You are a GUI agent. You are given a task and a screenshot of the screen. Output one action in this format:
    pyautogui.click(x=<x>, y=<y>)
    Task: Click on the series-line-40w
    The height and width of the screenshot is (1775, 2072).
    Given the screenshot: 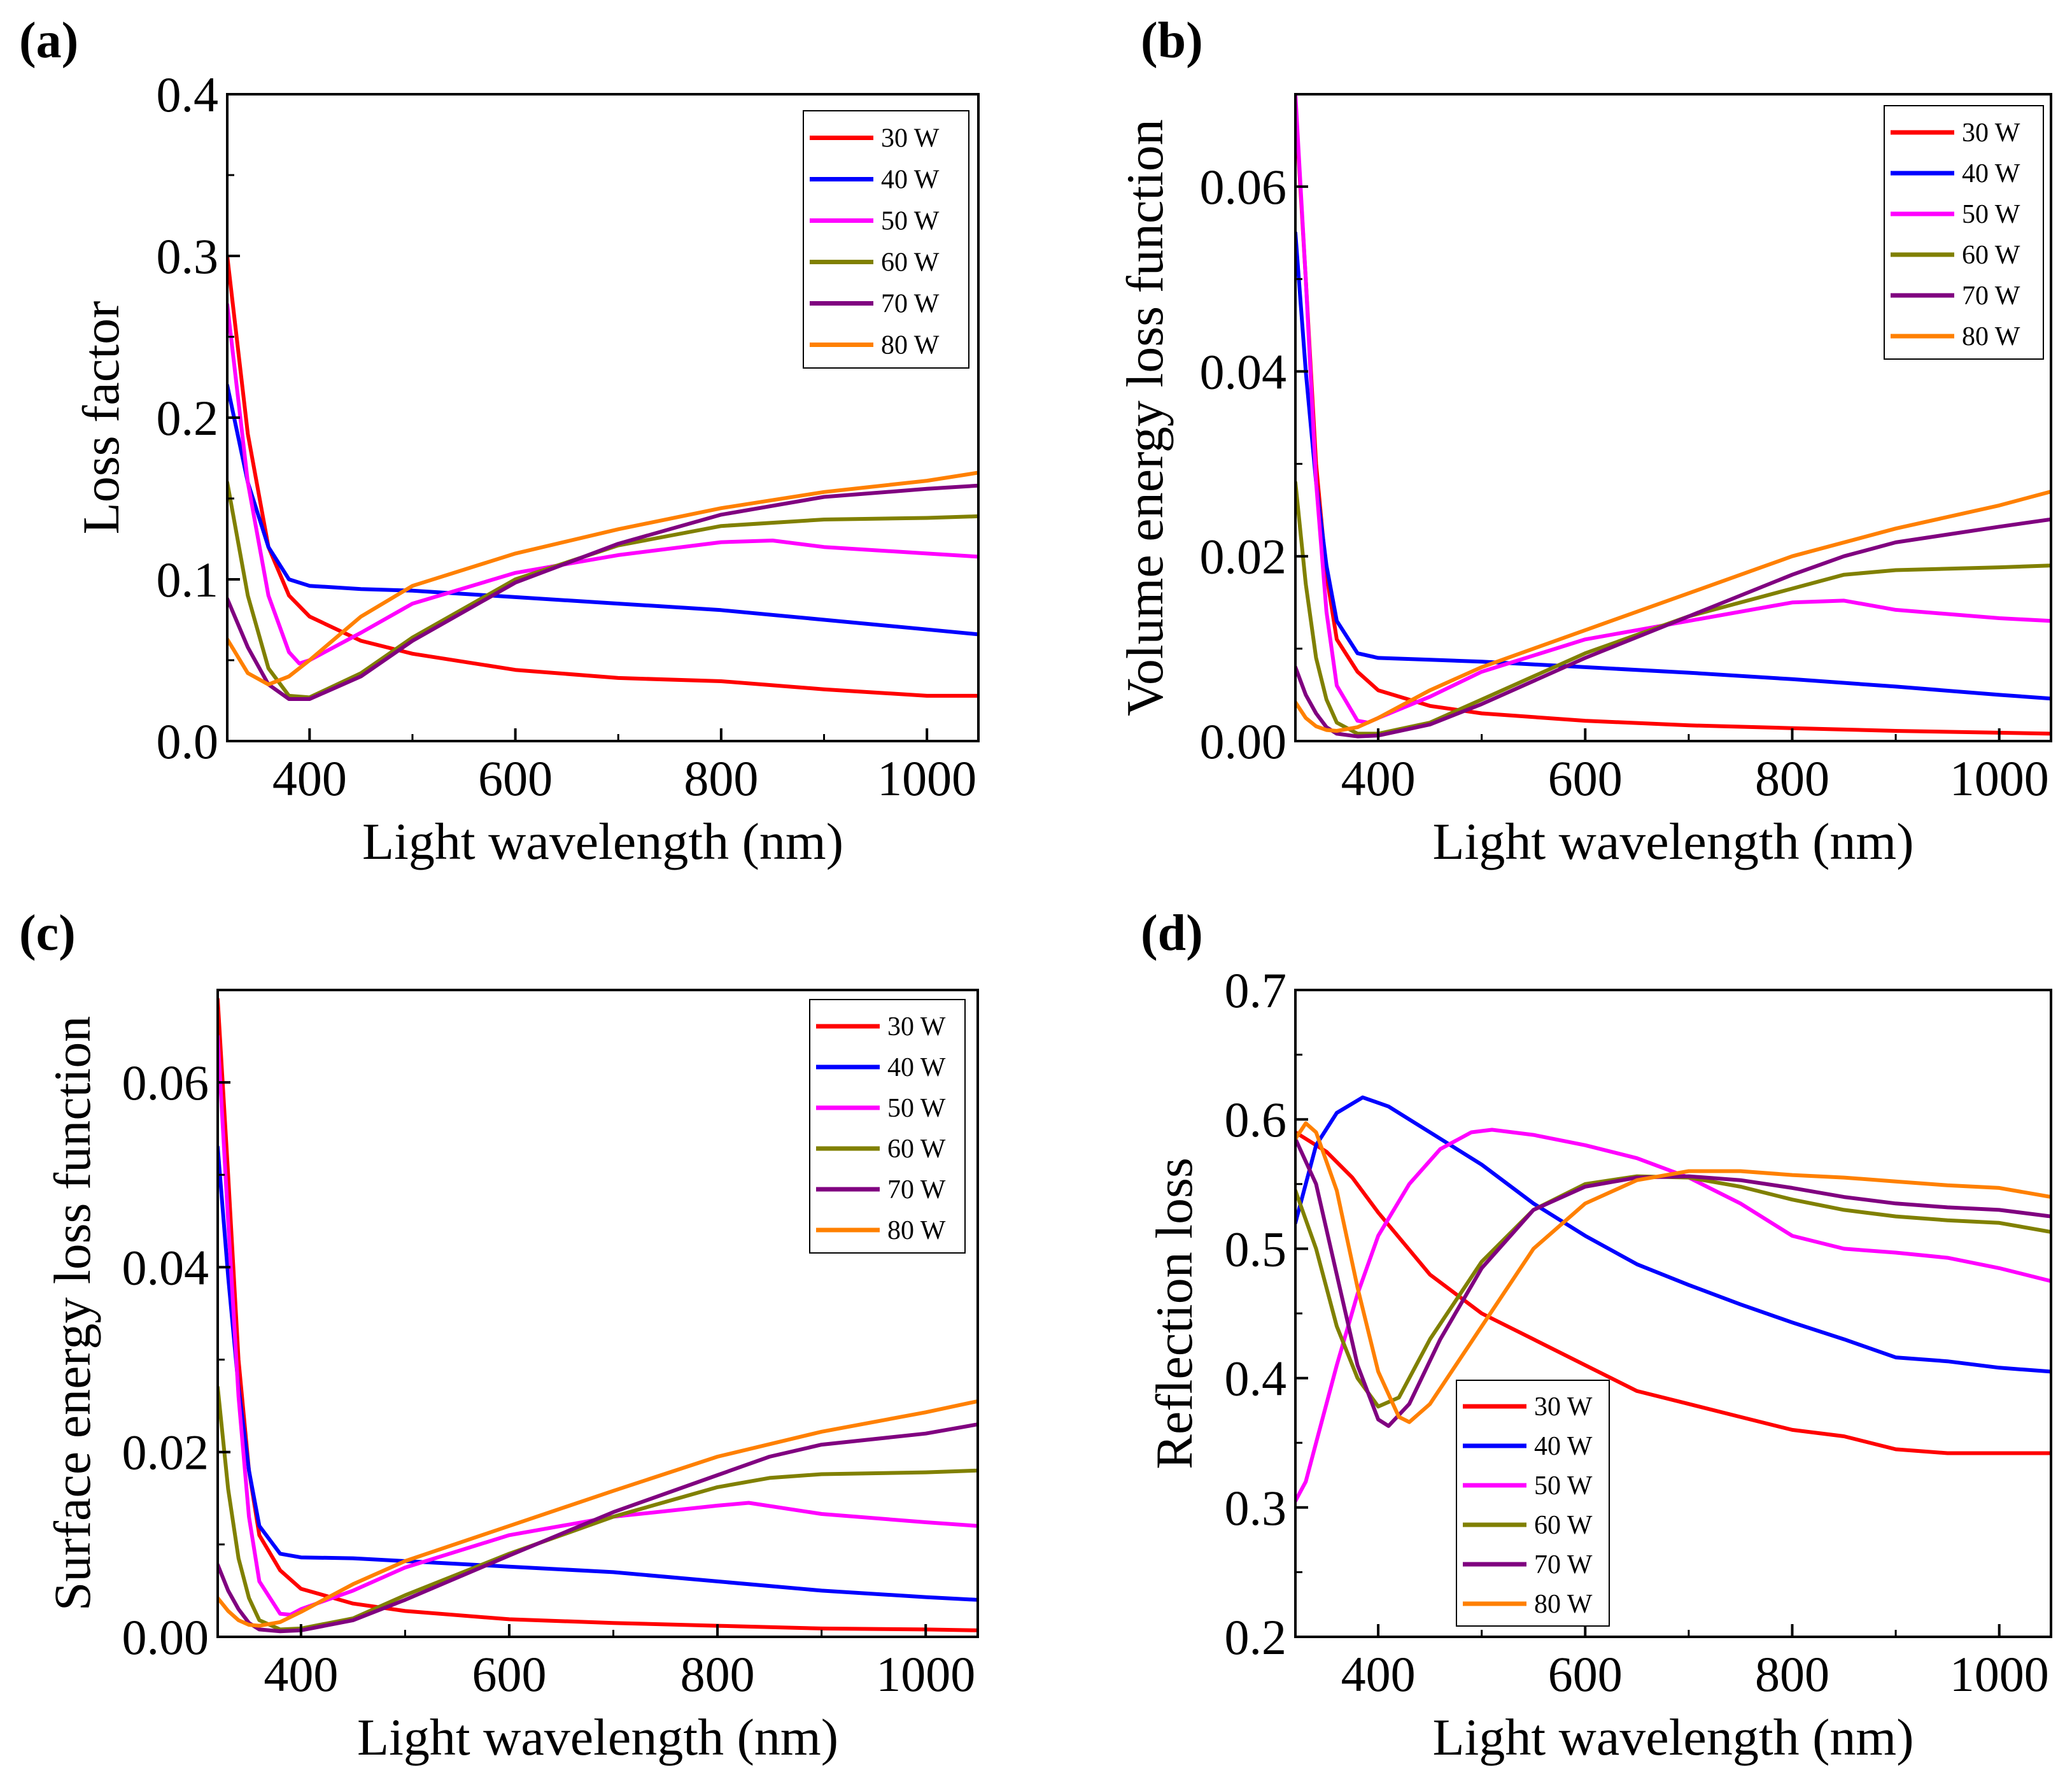 What is the action you would take?
    pyautogui.click(x=1673, y=1234)
    